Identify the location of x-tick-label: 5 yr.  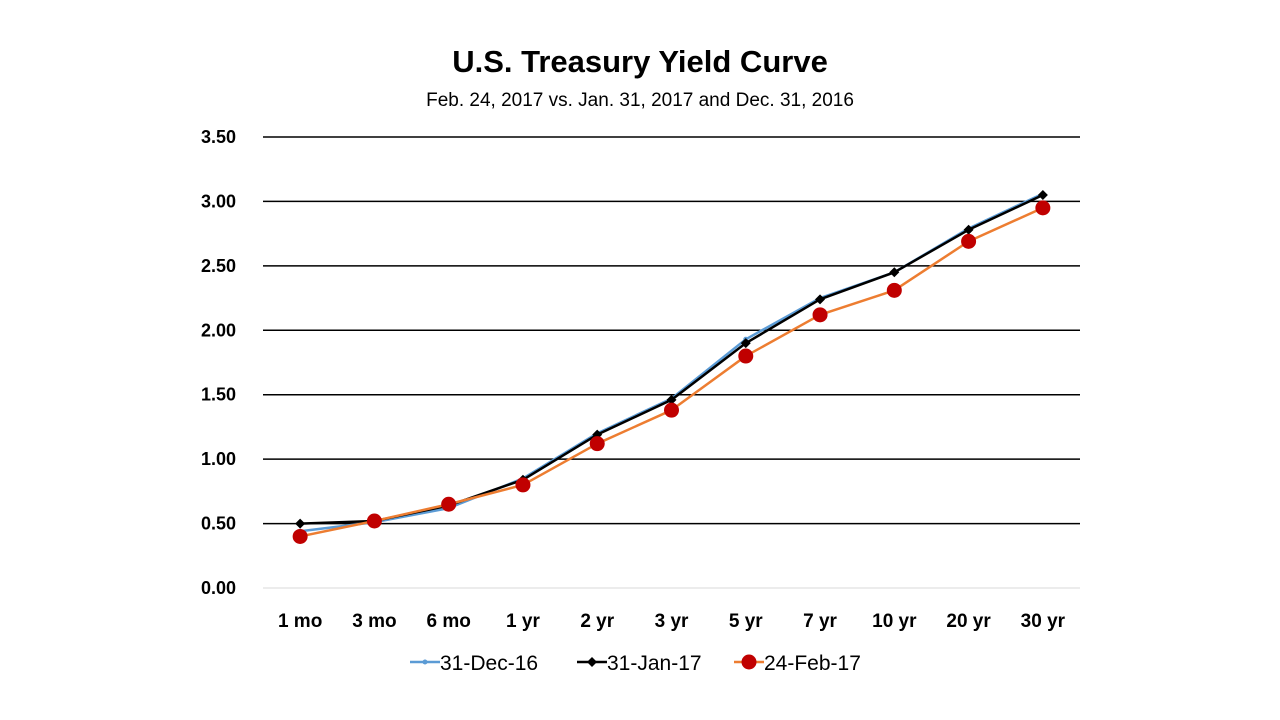
(746, 621).